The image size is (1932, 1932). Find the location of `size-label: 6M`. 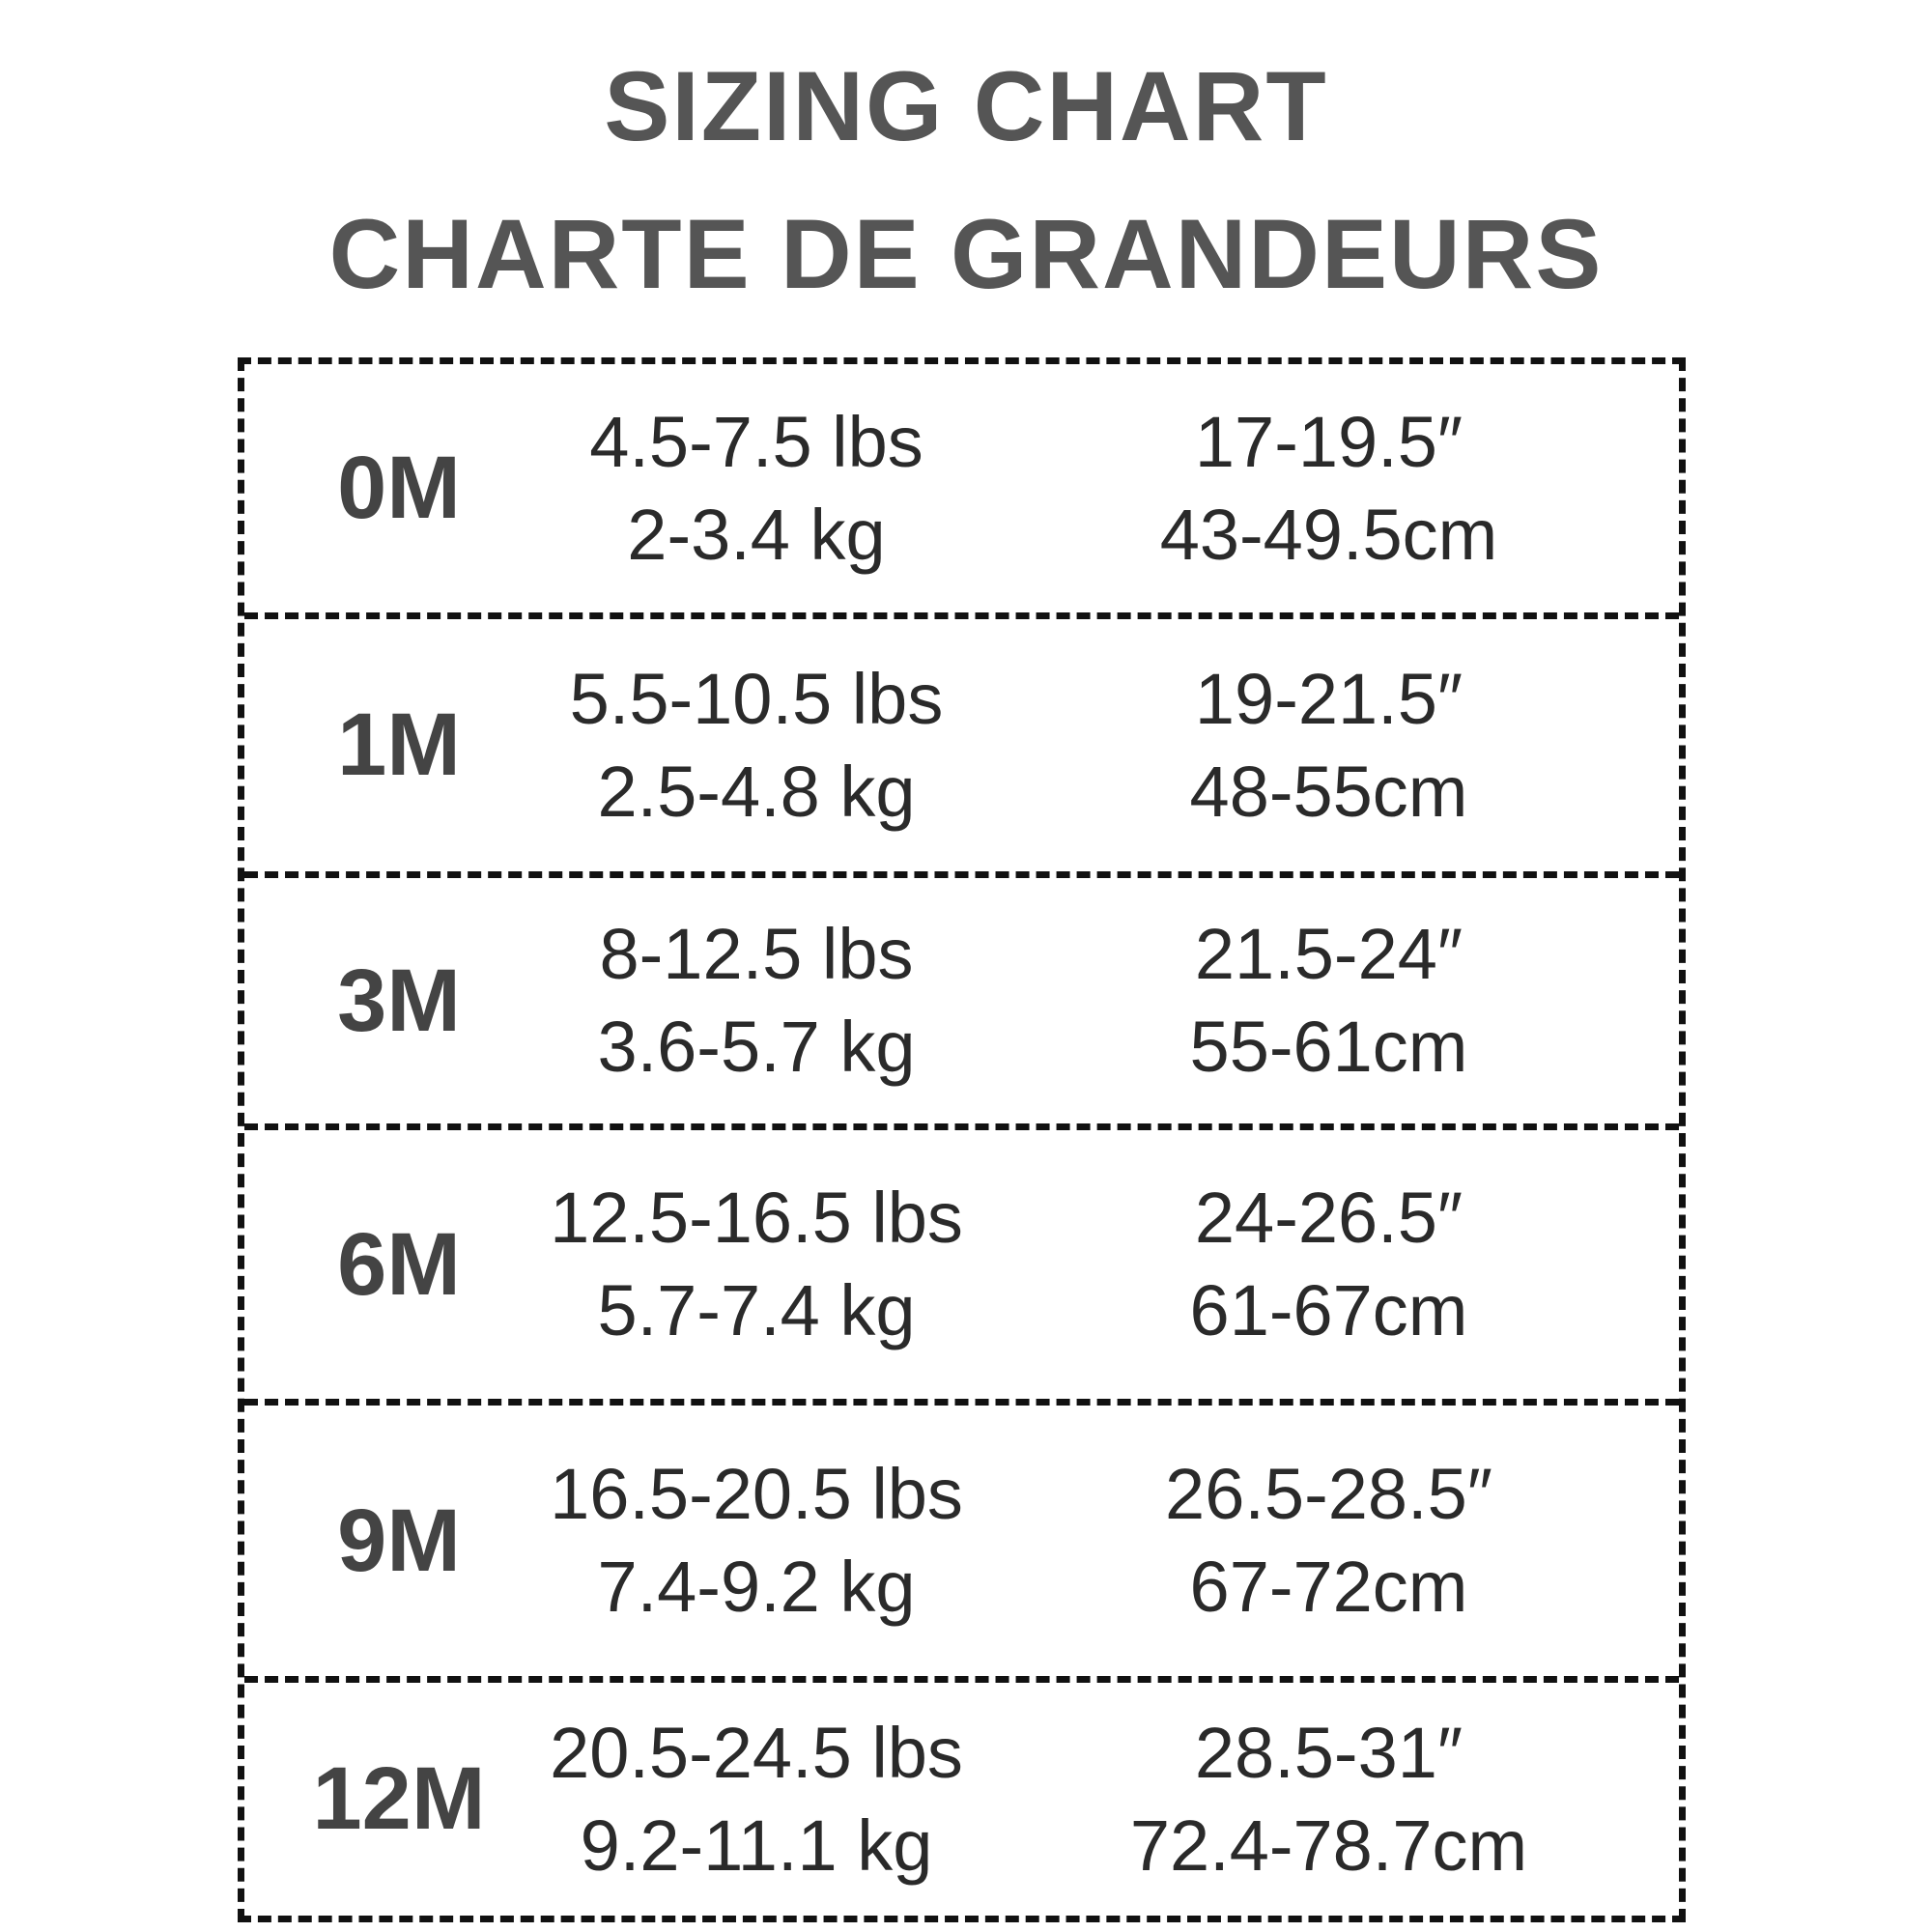

size-label: 6M is located at coordinates (399, 1264).